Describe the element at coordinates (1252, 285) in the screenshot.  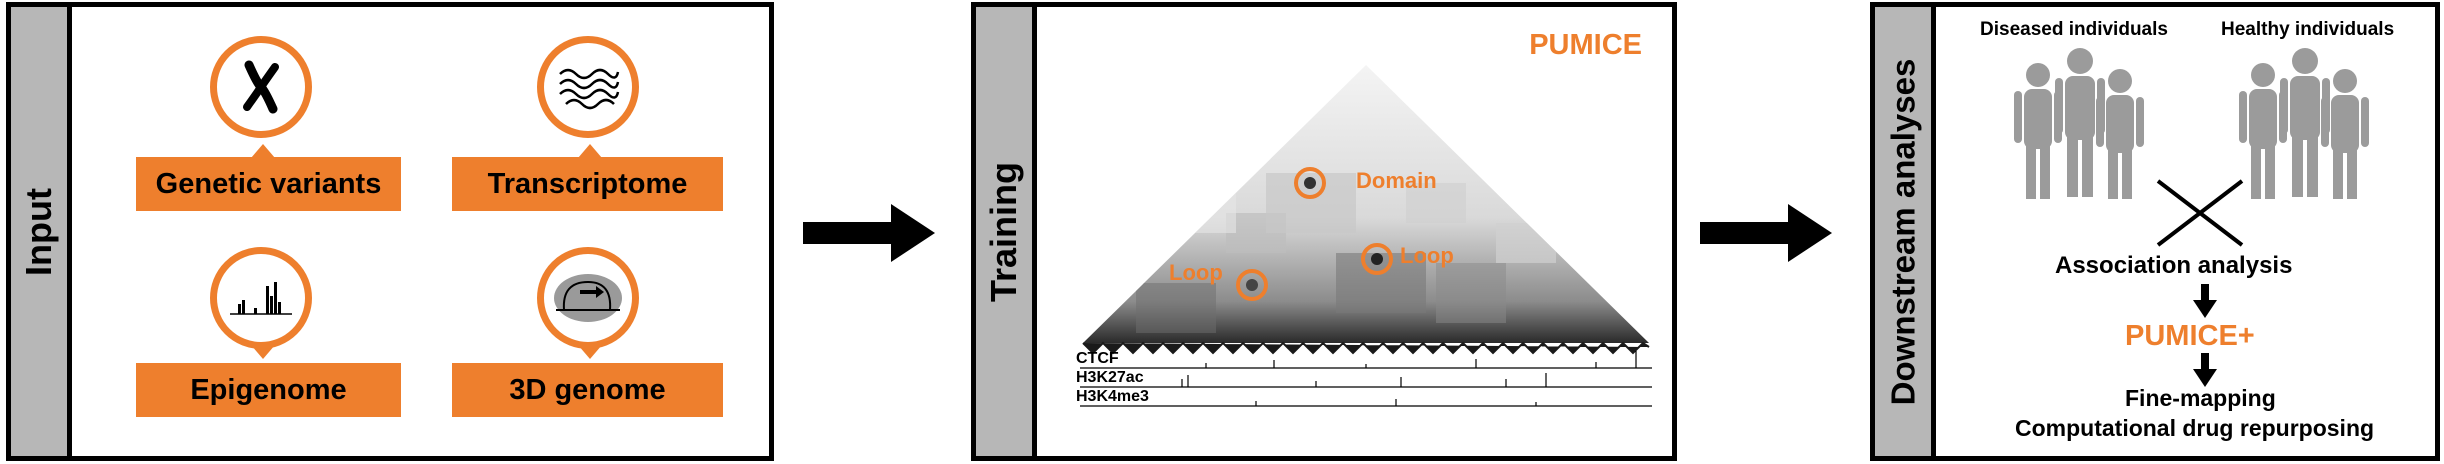
I see `loop-left-marker` at that location.